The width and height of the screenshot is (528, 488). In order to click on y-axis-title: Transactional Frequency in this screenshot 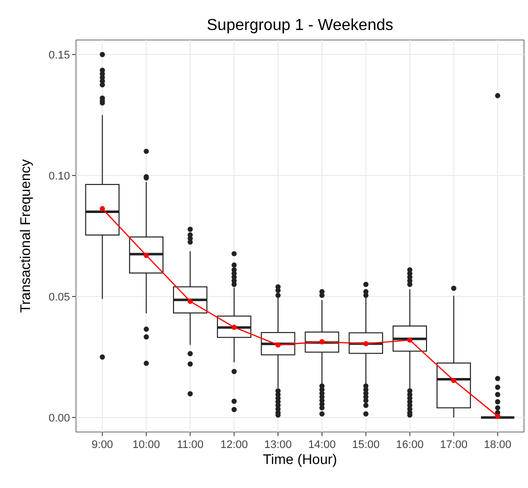, I will do `click(25, 236)`.